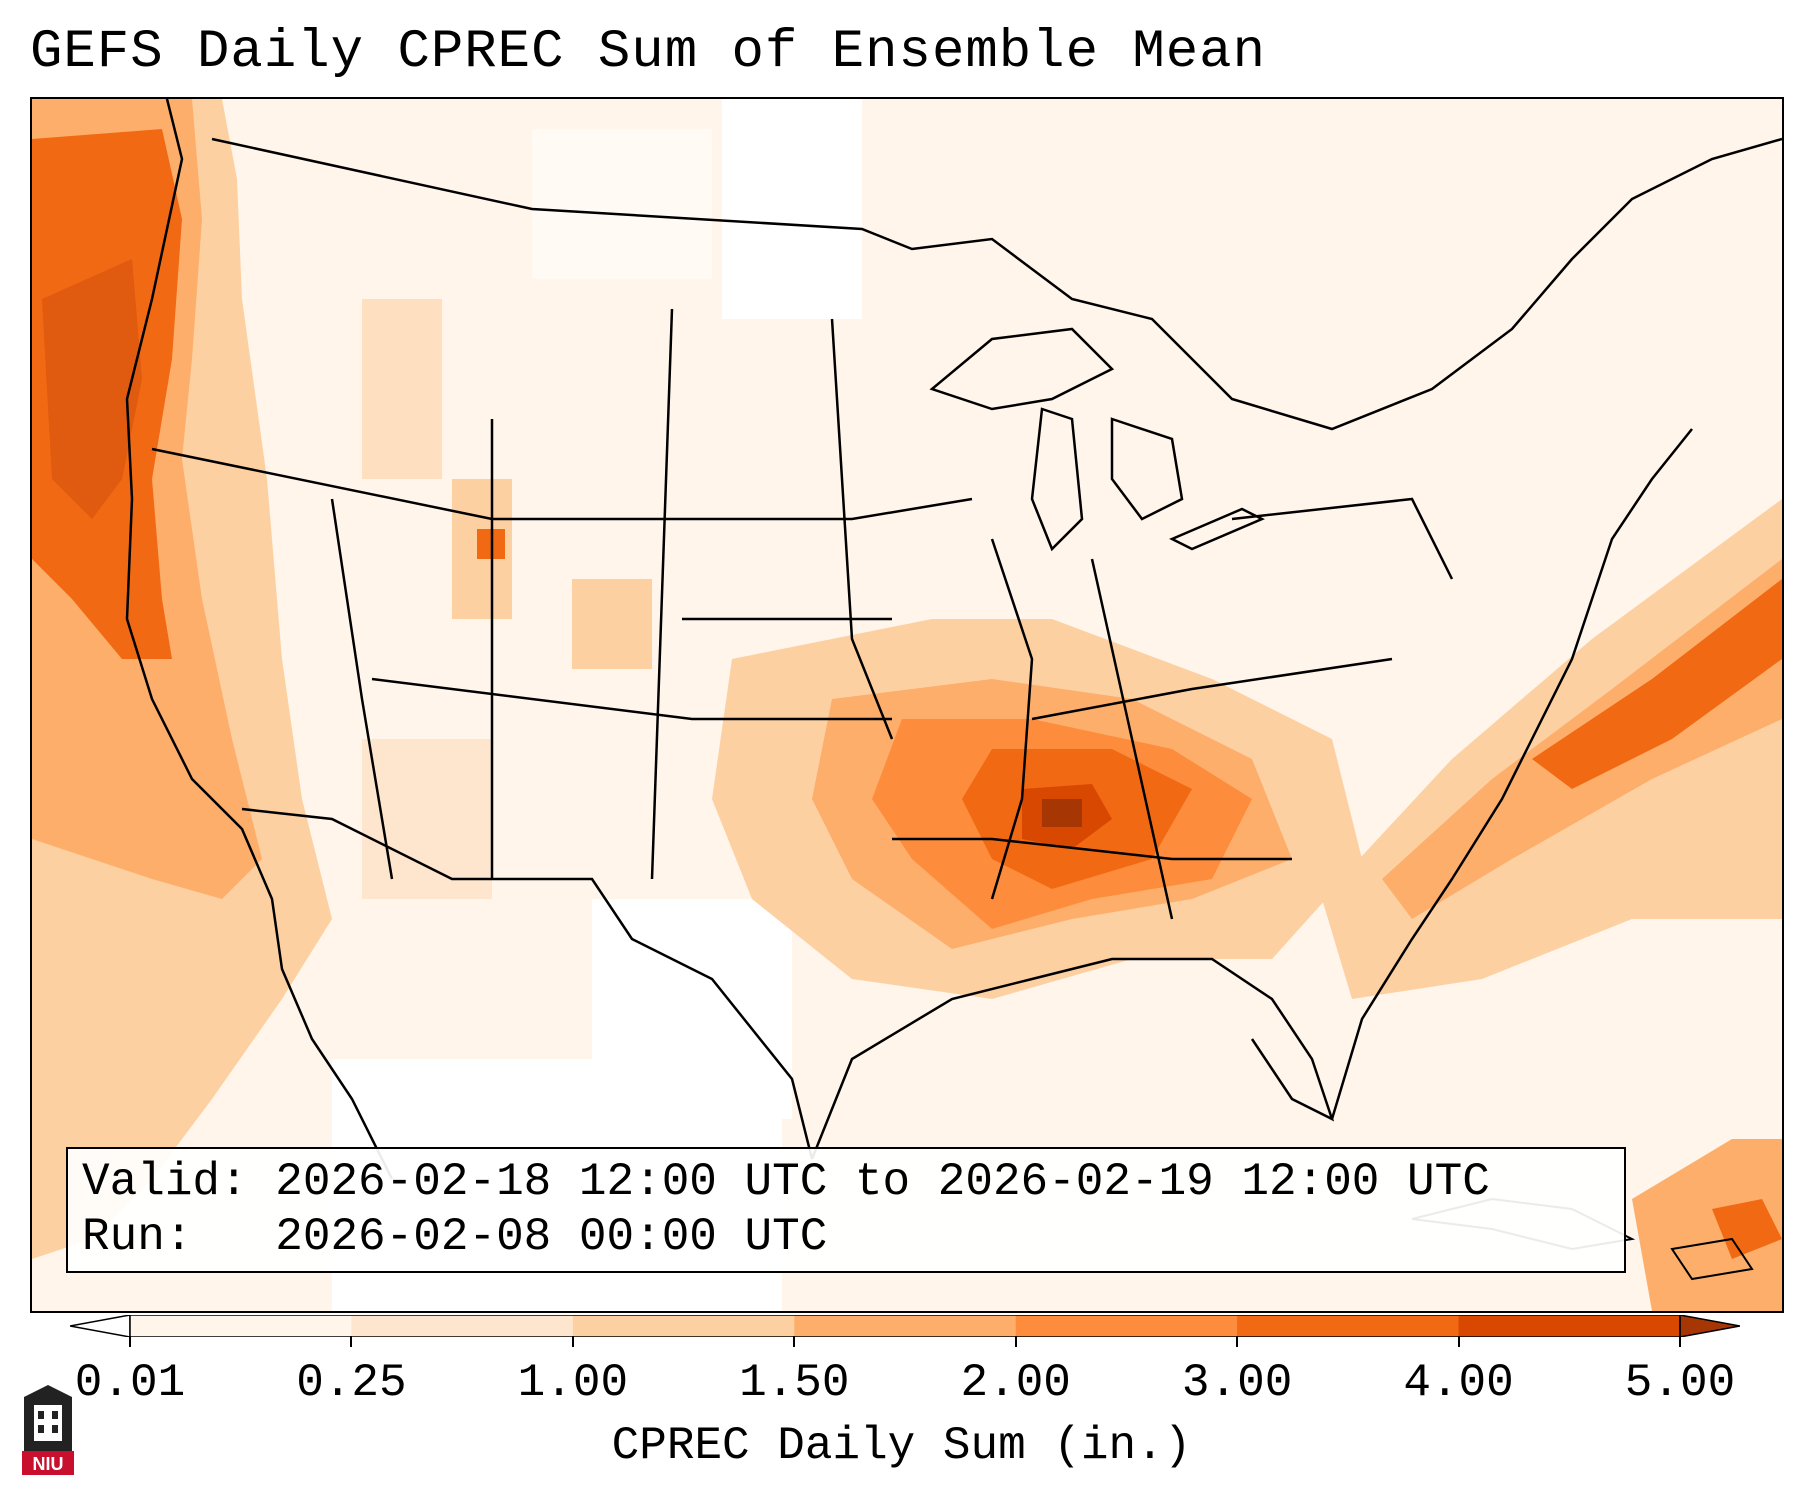 Image resolution: width=1803 pixels, height=1500 pixels. What do you see at coordinates (1342, 538) in the screenshot?
I see `northeast-line` at bounding box center [1342, 538].